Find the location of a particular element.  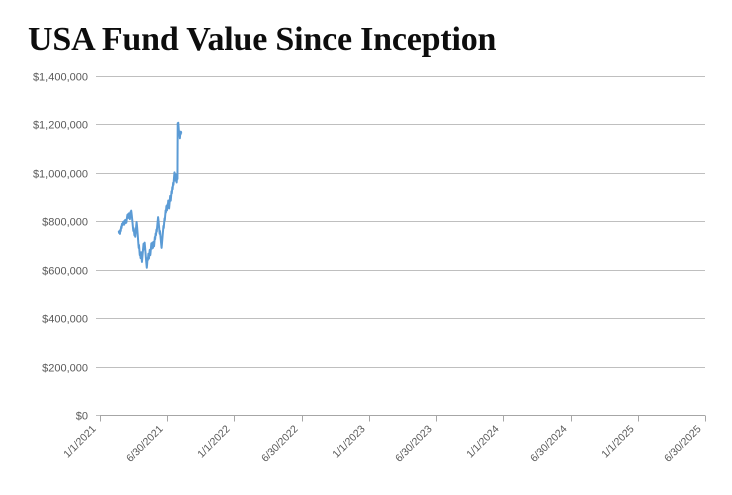

y-axis-tick-label: $1,000,000 is located at coordinates (60, 175).